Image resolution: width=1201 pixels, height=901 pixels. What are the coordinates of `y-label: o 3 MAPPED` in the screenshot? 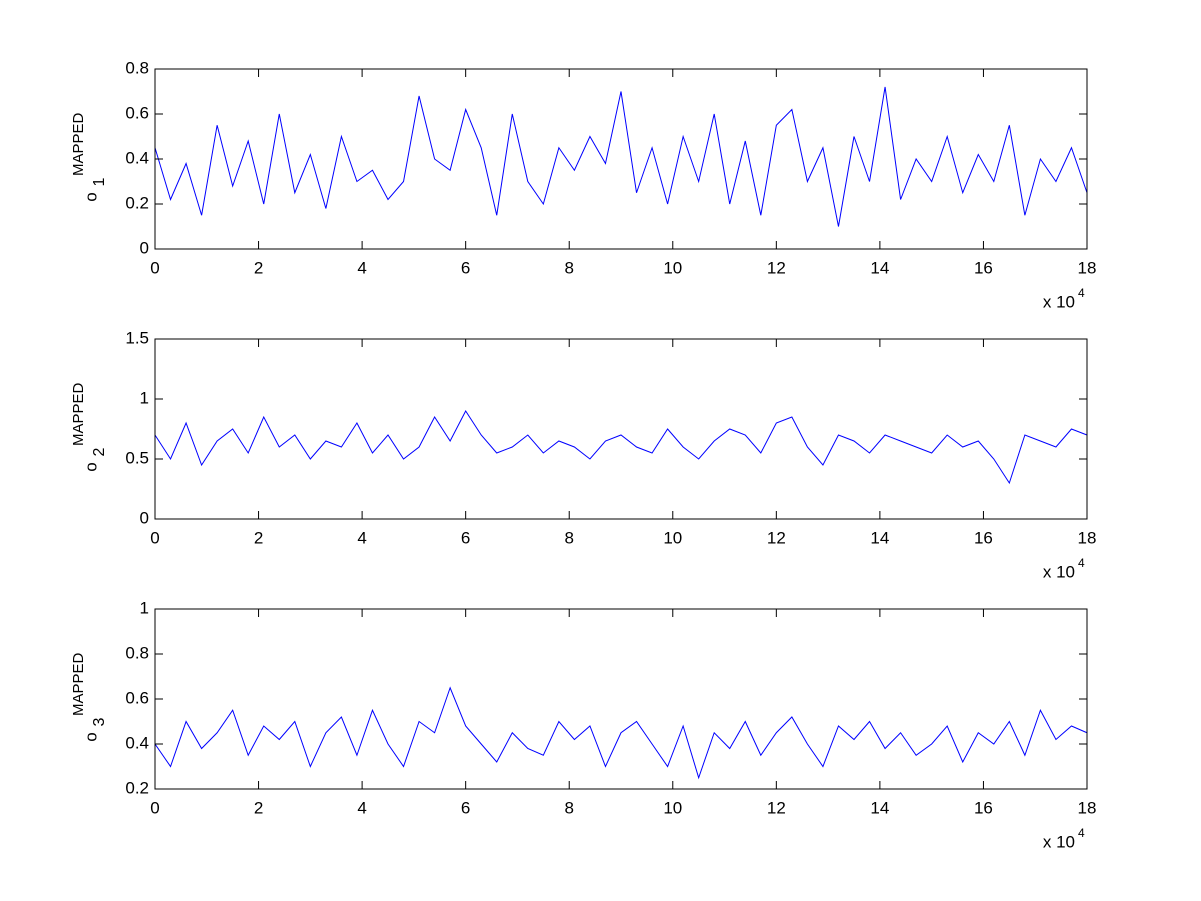 It's located at (89, 696).